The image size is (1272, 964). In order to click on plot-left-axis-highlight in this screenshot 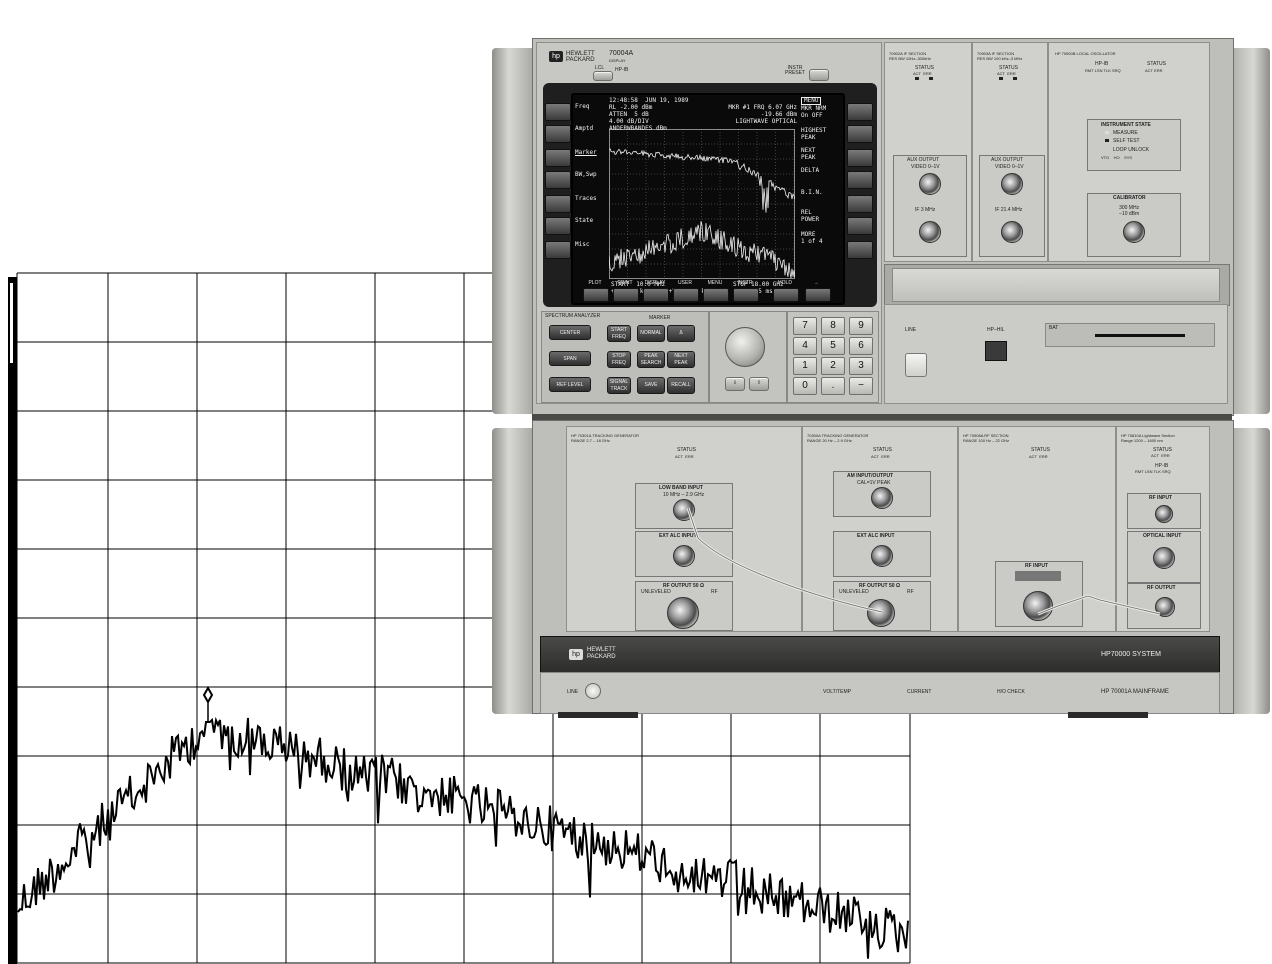, I will do `click(11, 323)`.